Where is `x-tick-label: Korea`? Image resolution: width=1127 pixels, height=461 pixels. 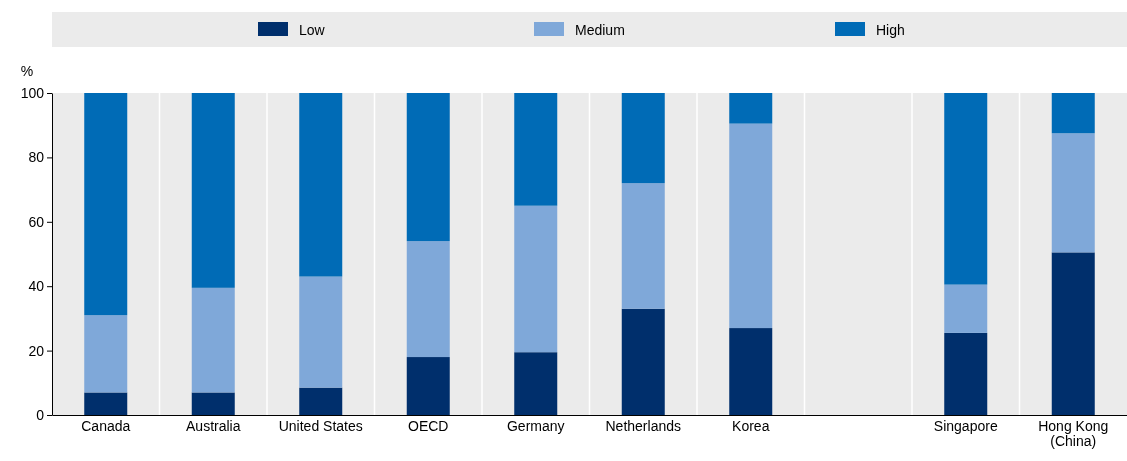 x-tick-label: Korea is located at coordinates (751, 425).